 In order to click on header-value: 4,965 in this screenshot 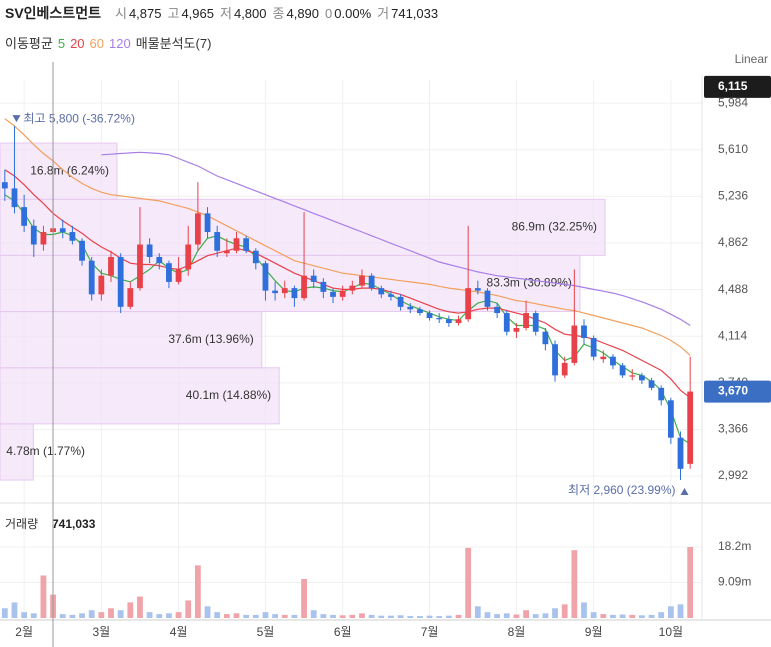, I will do `click(197, 13)`.